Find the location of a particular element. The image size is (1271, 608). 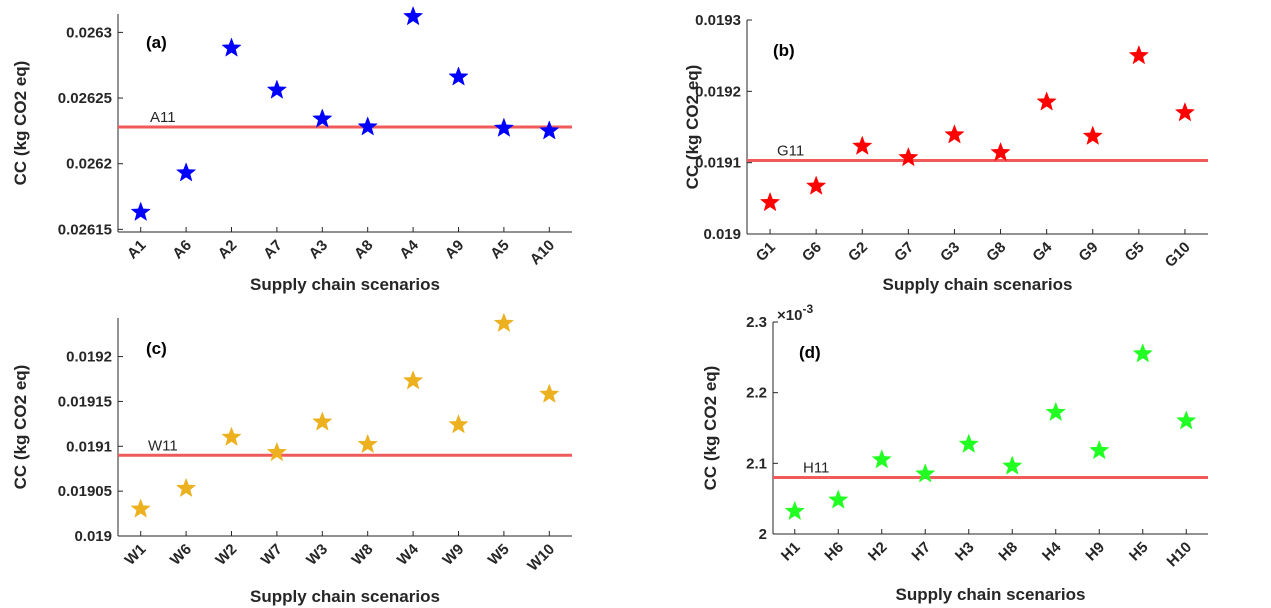

data-point-H6 is located at coordinates (838, 499).